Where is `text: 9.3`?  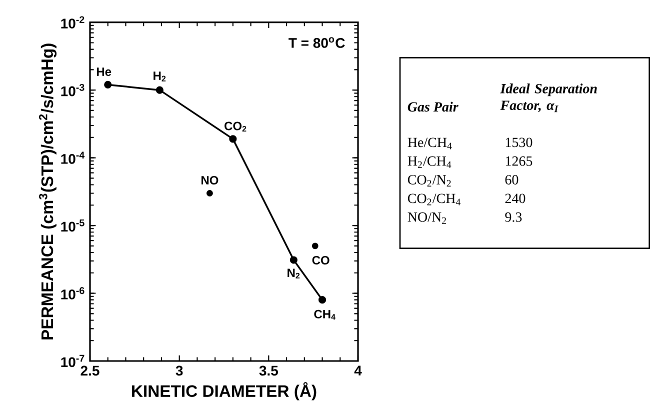
text: 9.3 is located at coordinates (513, 217).